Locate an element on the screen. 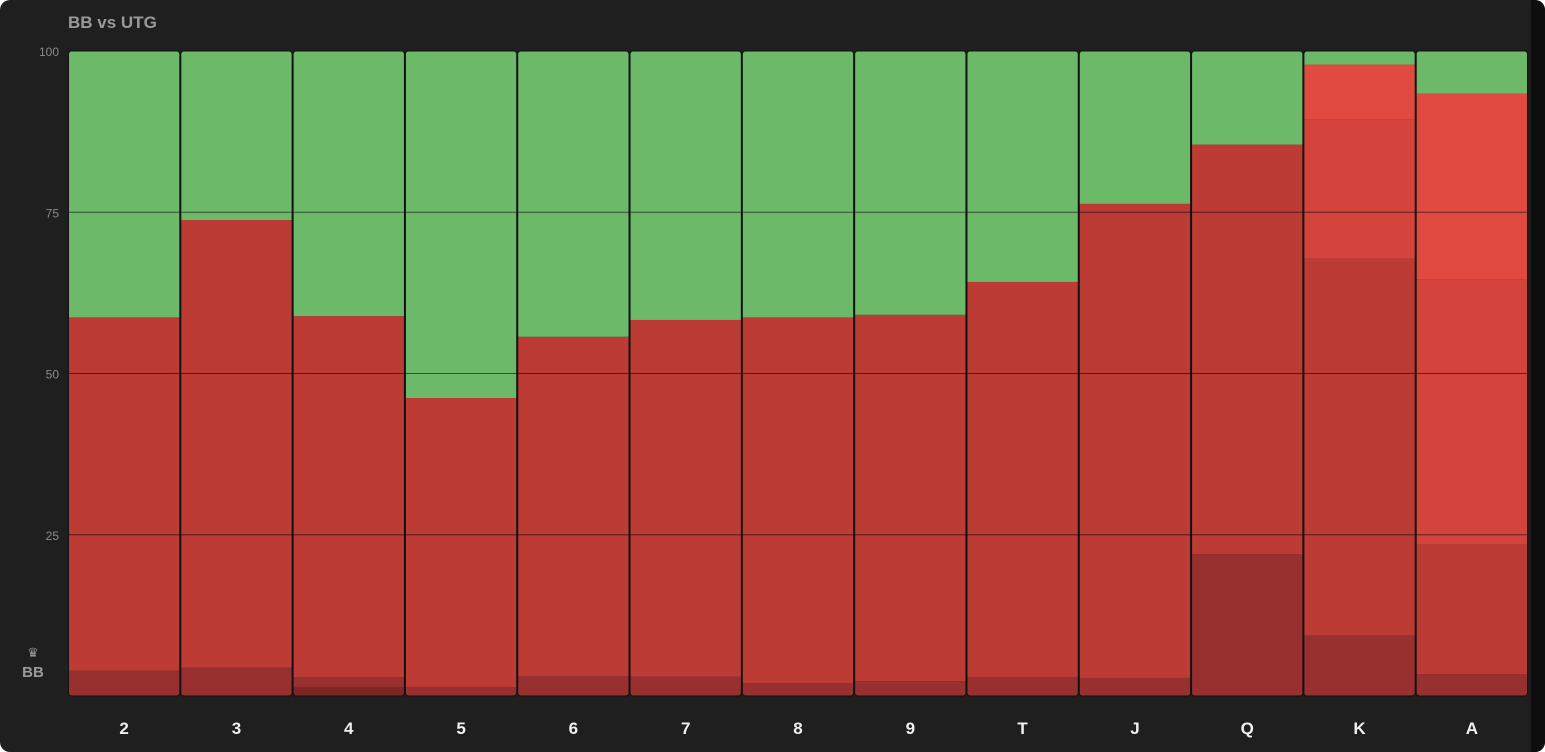 The image size is (1545, 752). x-tick-label-5: 5 is located at coordinates (460, 728).